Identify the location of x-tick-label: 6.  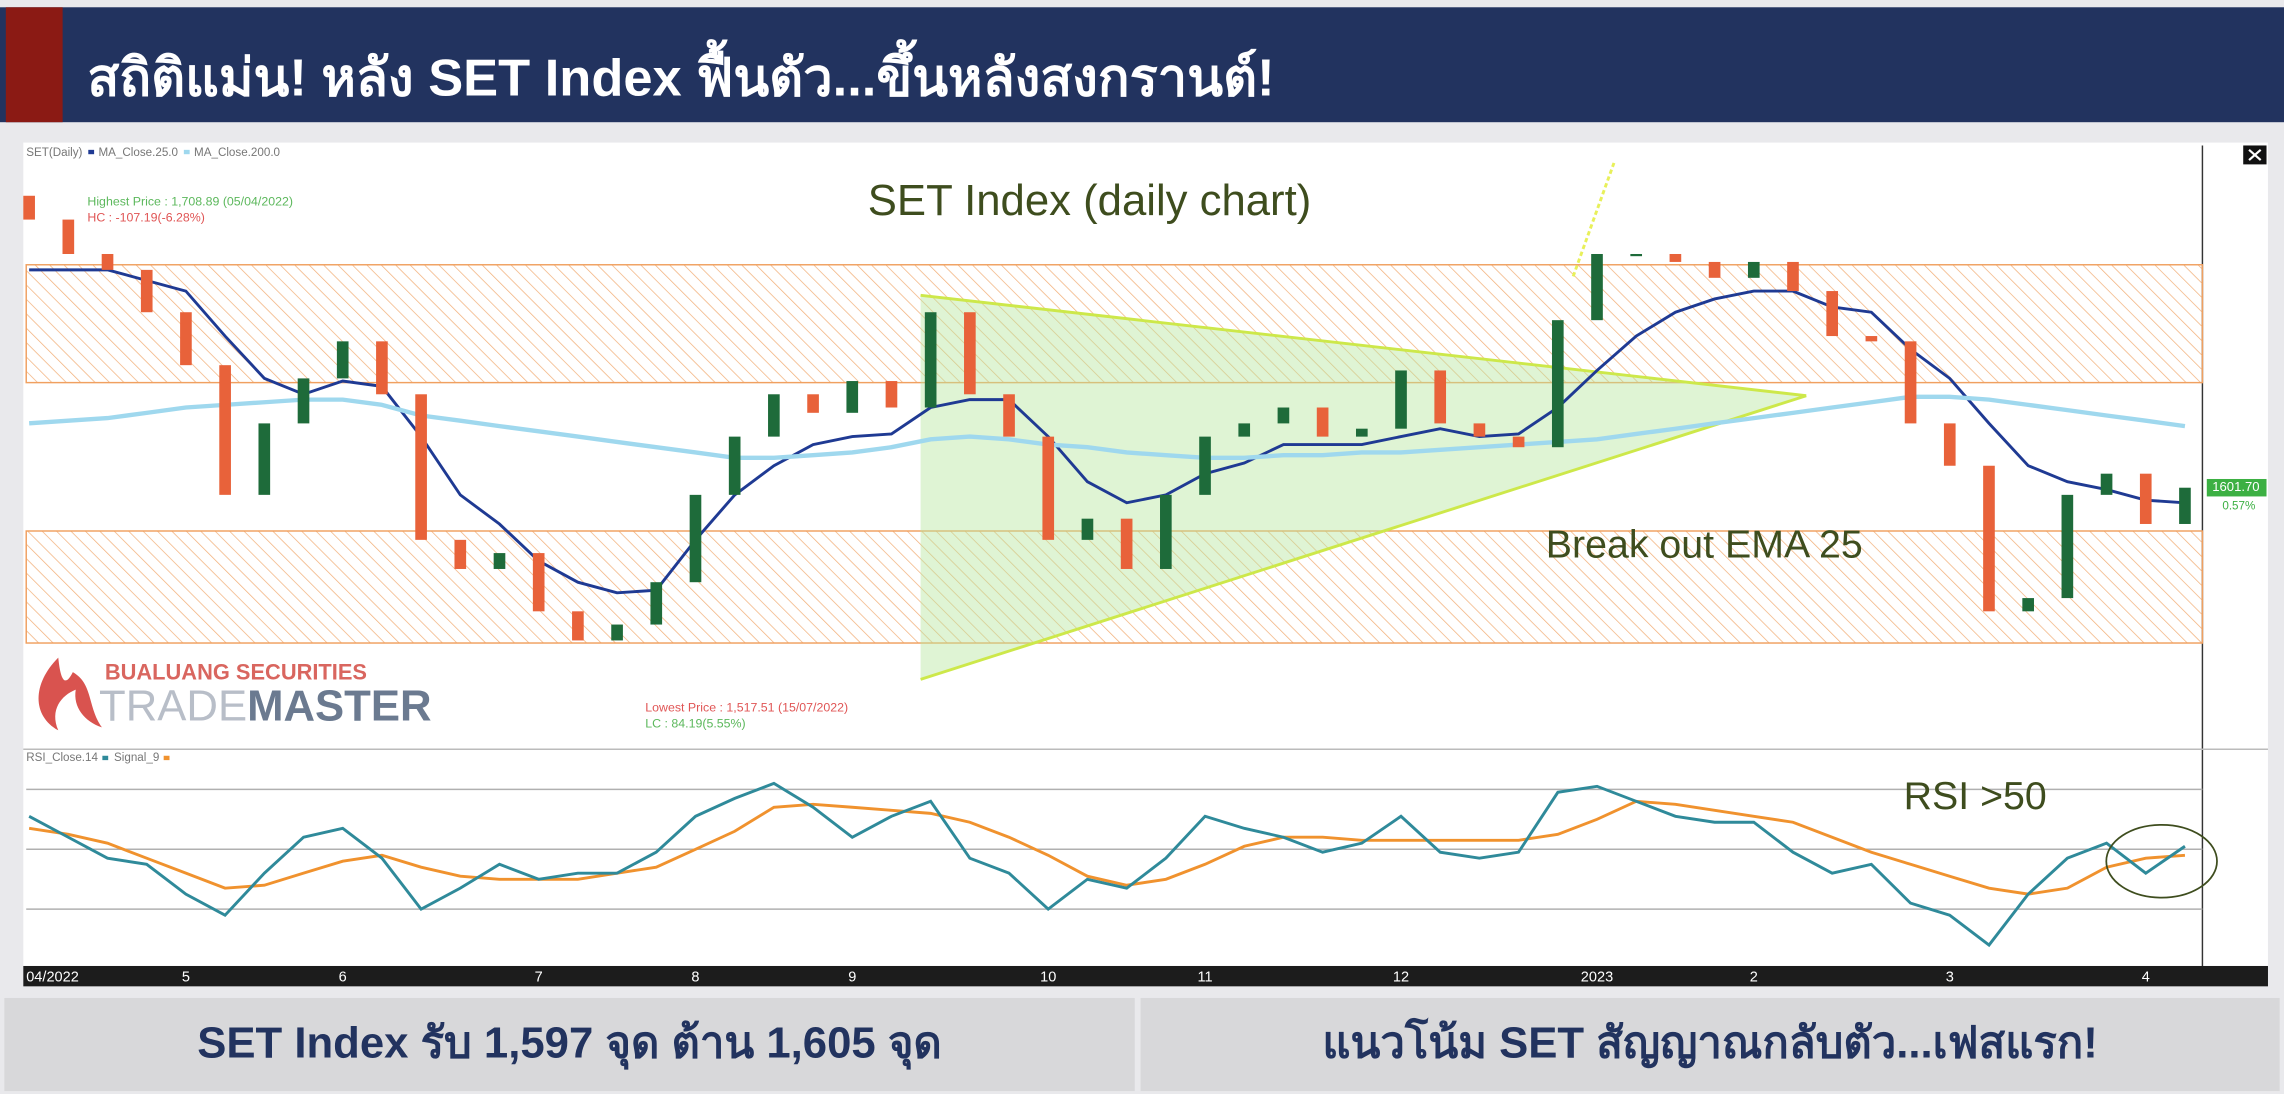
(343, 977).